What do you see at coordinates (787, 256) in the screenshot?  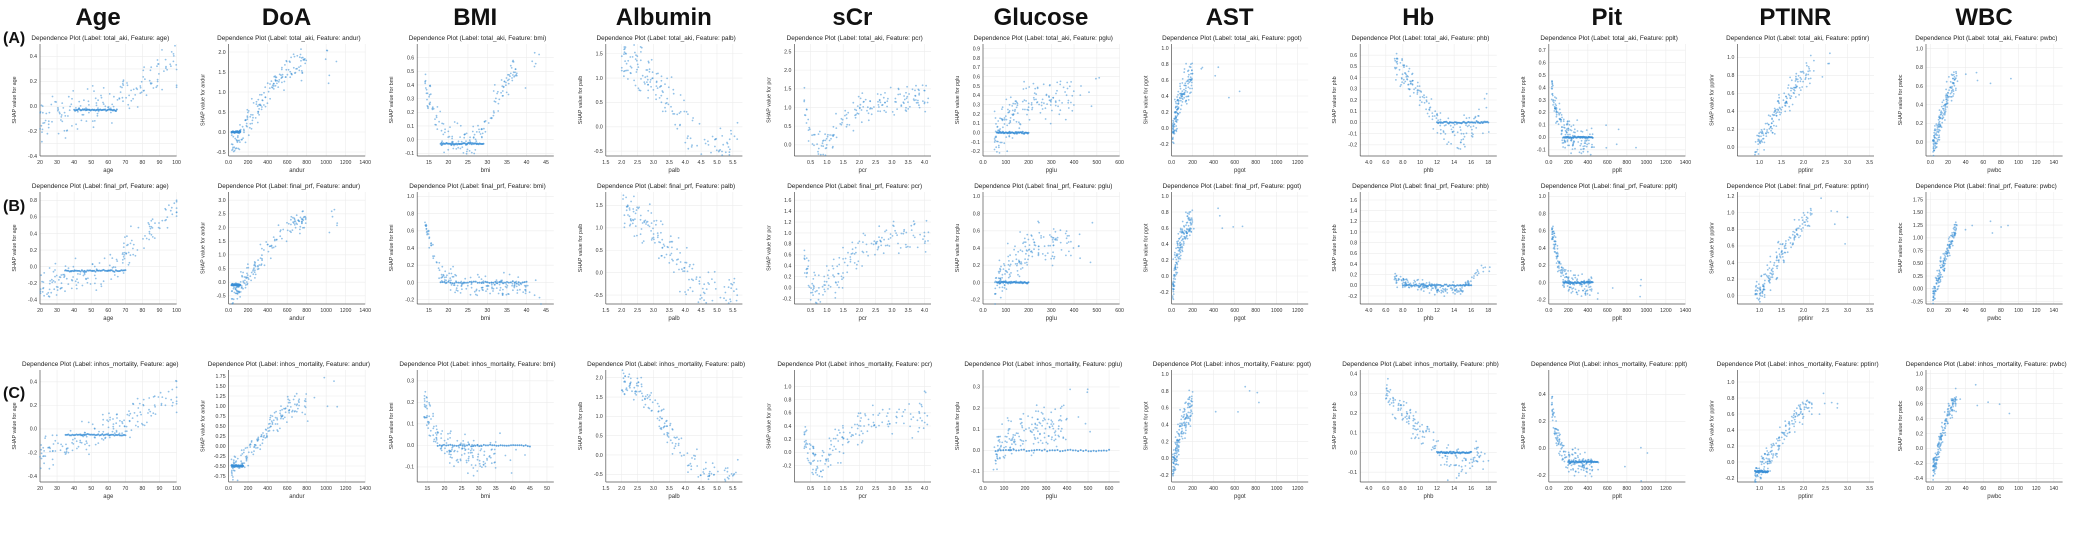 I see `y-tick-label: 0.6` at bounding box center [787, 256].